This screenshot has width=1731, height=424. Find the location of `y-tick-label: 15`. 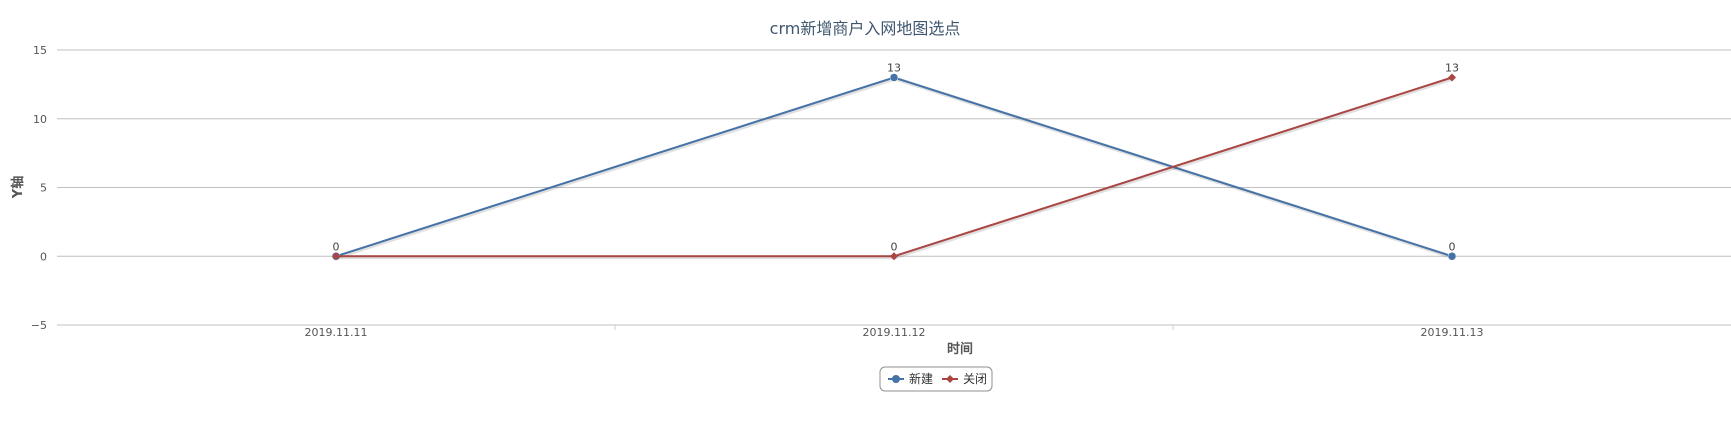

y-tick-label: 15 is located at coordinates (40, 50).